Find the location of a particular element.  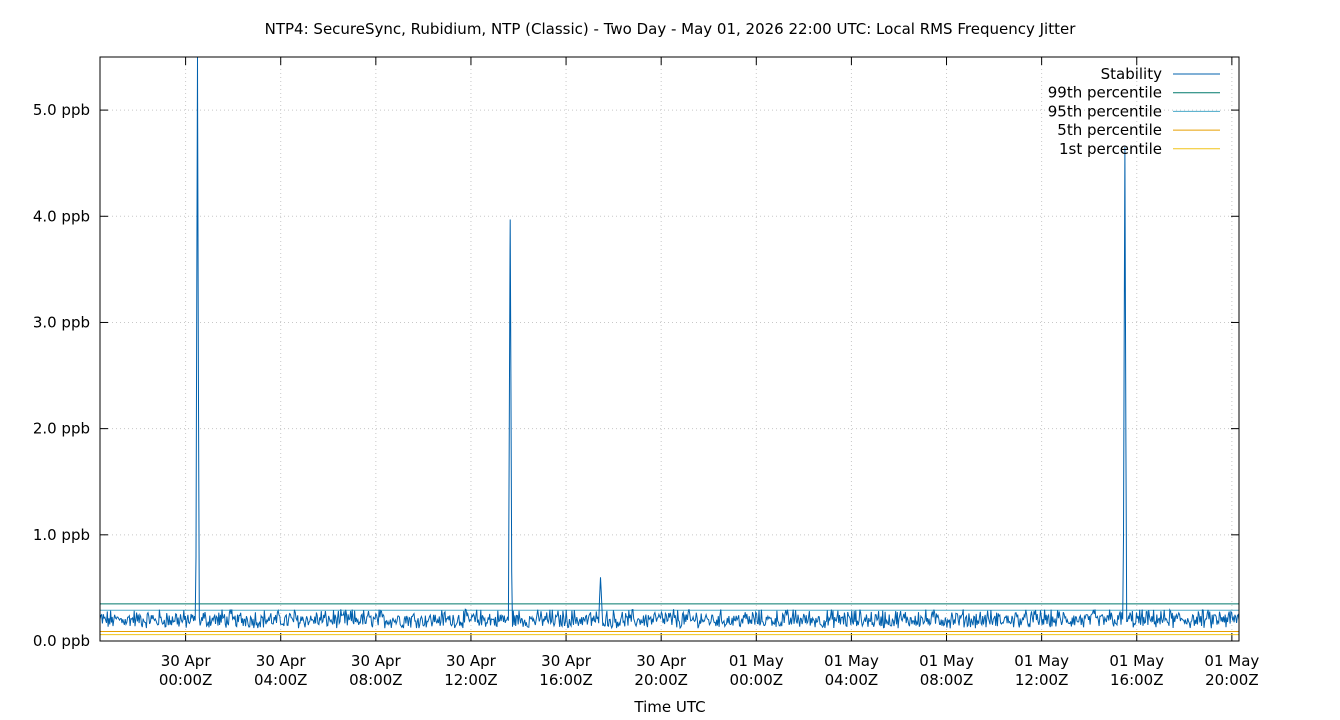

x-axis-label: Time UTC is located at coordinates (669, 707).